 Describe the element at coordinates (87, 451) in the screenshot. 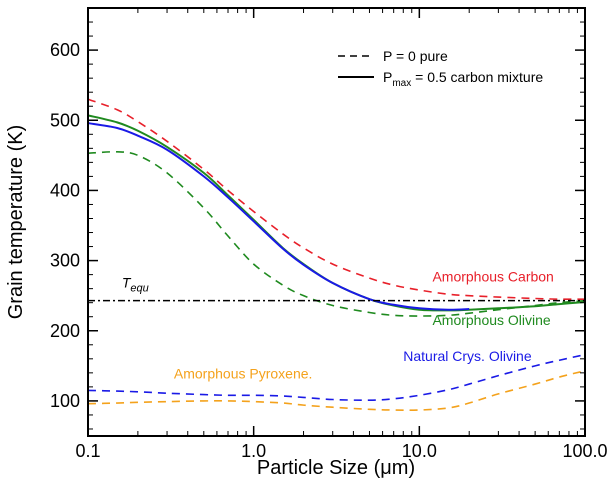

I see `x-tick-label-0: 0.1` at that location.